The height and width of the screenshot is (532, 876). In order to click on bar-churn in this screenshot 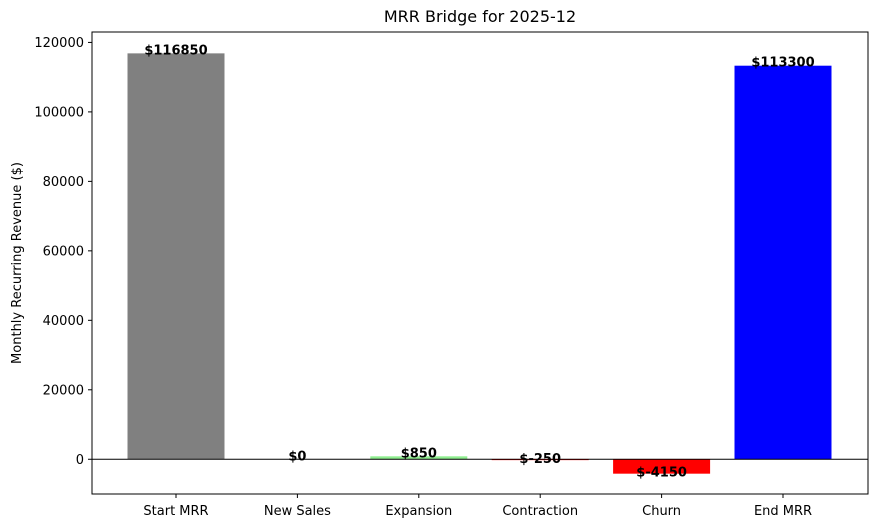, I will do `click(662, 466)`.